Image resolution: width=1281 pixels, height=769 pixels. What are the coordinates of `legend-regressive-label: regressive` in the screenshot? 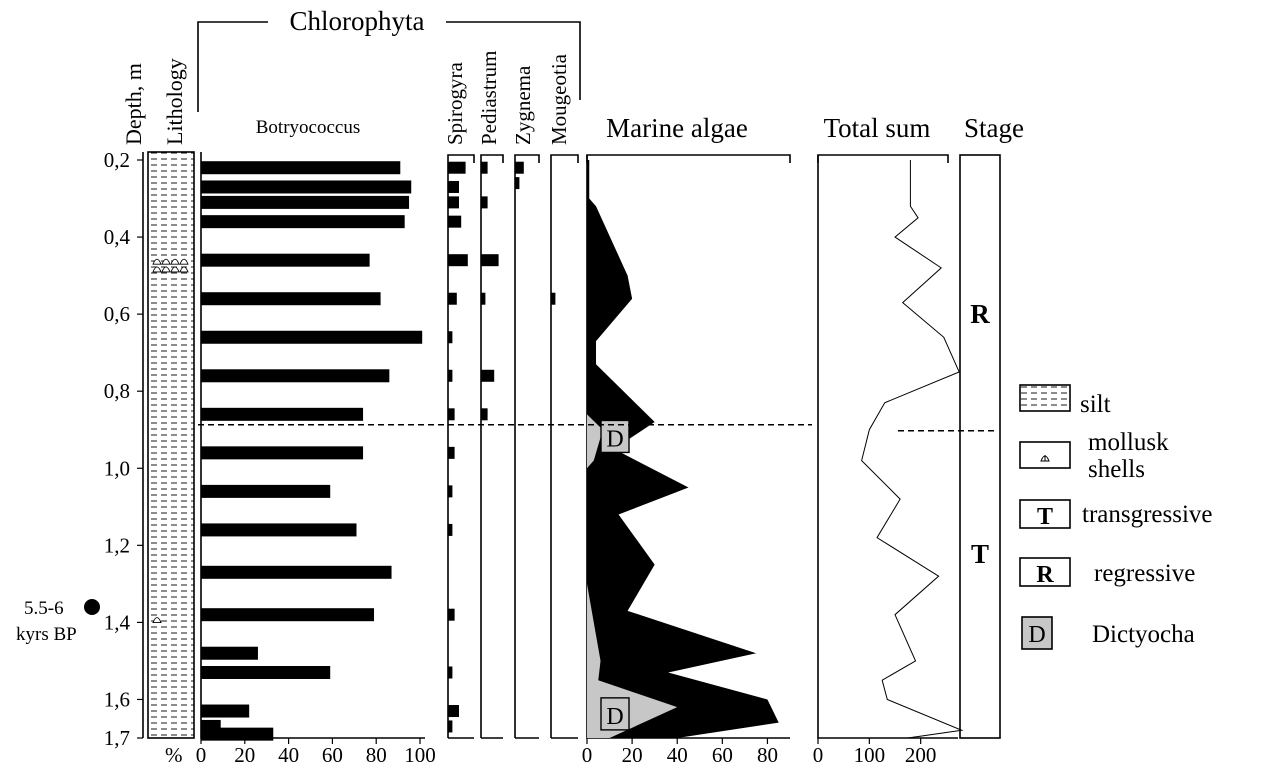 It's located at (1144, 573).